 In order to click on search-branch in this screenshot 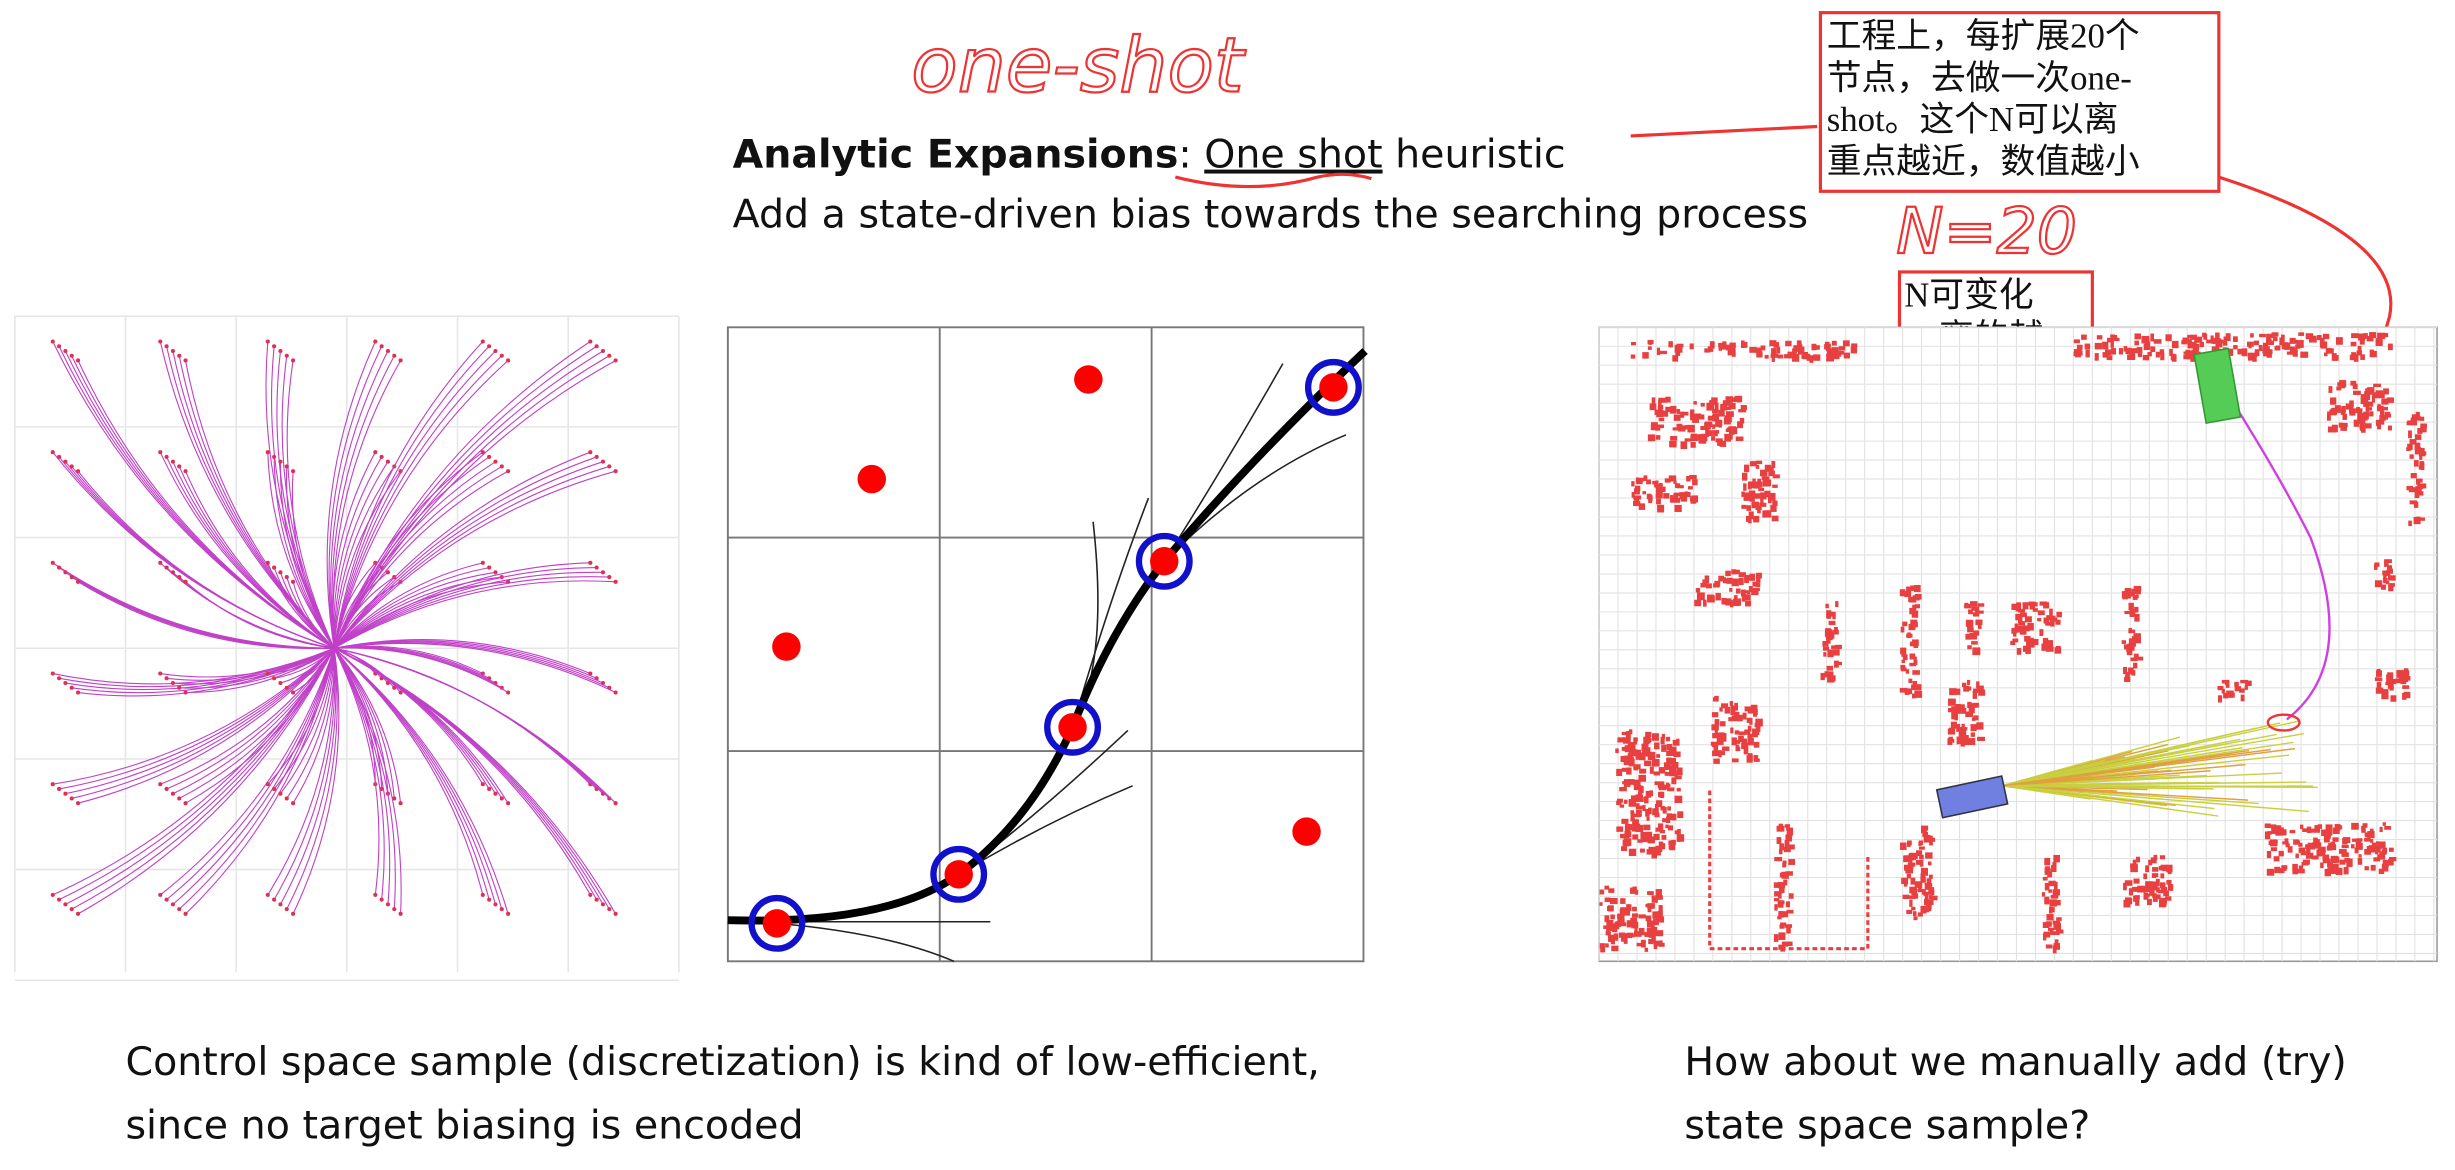, I will do `click(2150, 753)`.